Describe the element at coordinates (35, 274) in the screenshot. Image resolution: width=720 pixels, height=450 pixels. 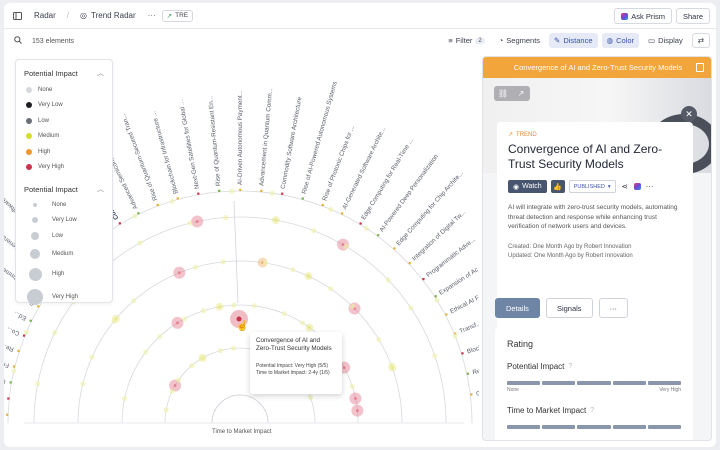
I see `size-swatch` at that location.